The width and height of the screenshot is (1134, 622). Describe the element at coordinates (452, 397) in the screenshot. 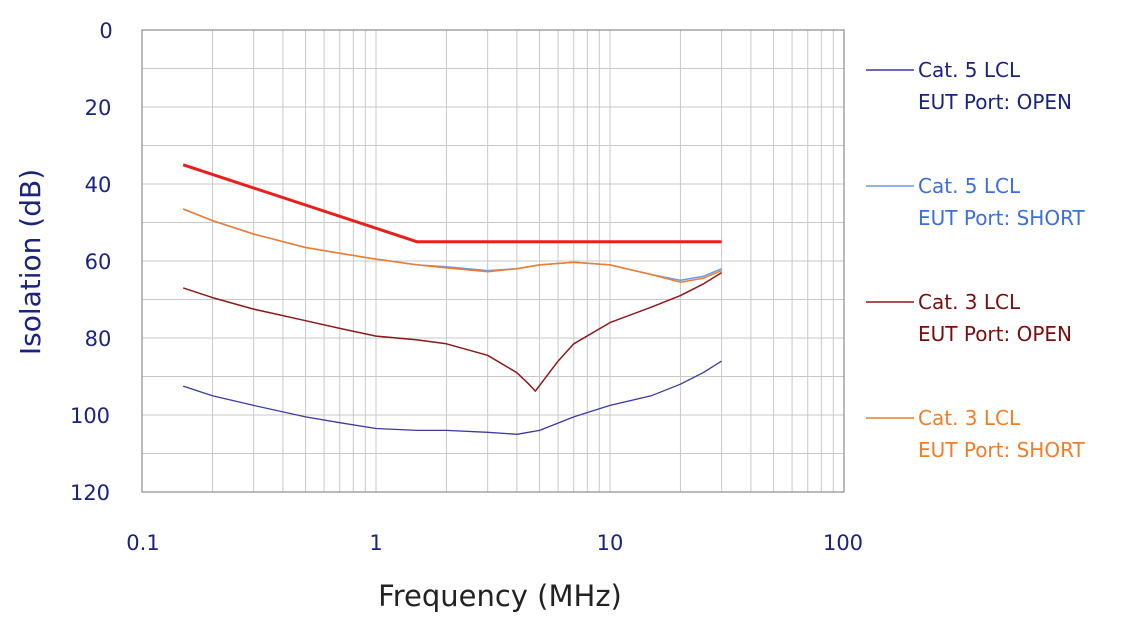

I see `series-line-cat5-open` at that location.